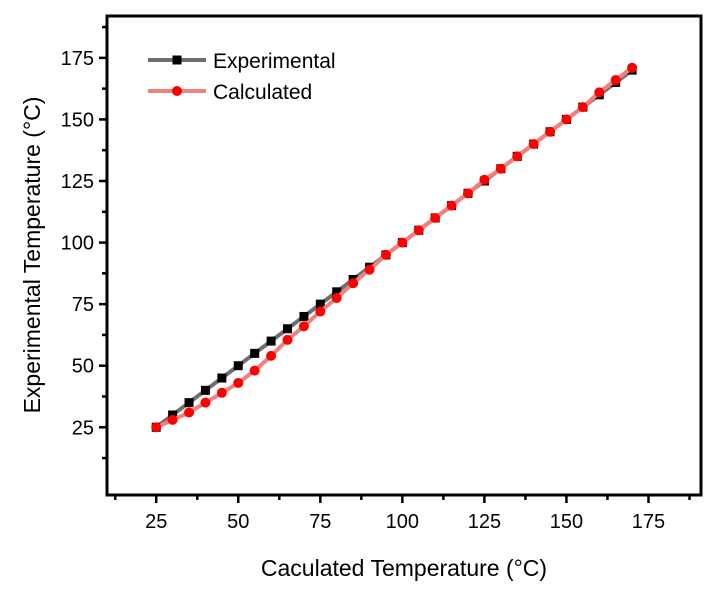 Image resolution: width=712 pixels, height=600 pixels. What do you see at coordinates (566, 522) in the screenshot?
I see `x-tick-label: 150` at bounding box center [566, 522].